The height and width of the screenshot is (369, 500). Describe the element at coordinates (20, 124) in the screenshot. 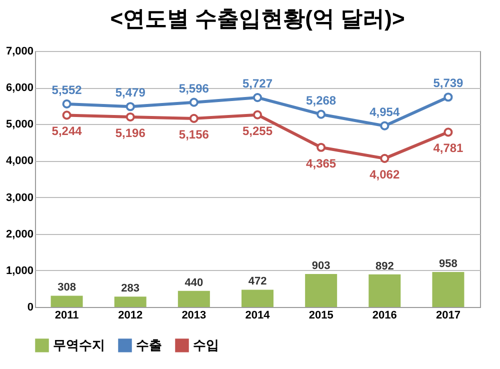

I see `y-tick-label: 5,000` at that location.